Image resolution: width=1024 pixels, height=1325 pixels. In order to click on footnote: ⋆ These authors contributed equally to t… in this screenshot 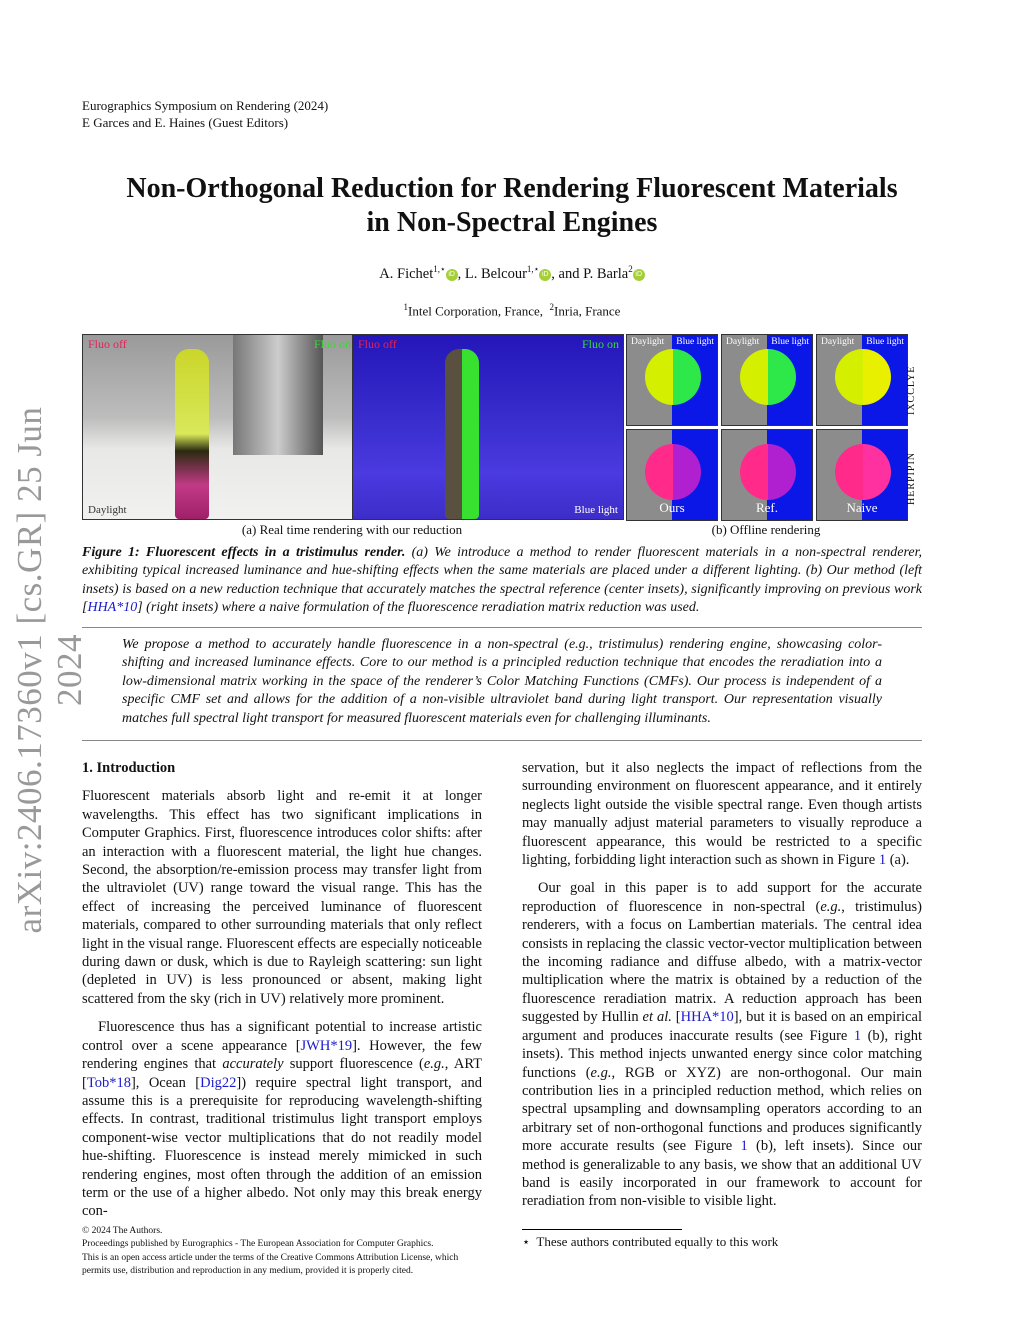, I will do `click(650, 1242)`.